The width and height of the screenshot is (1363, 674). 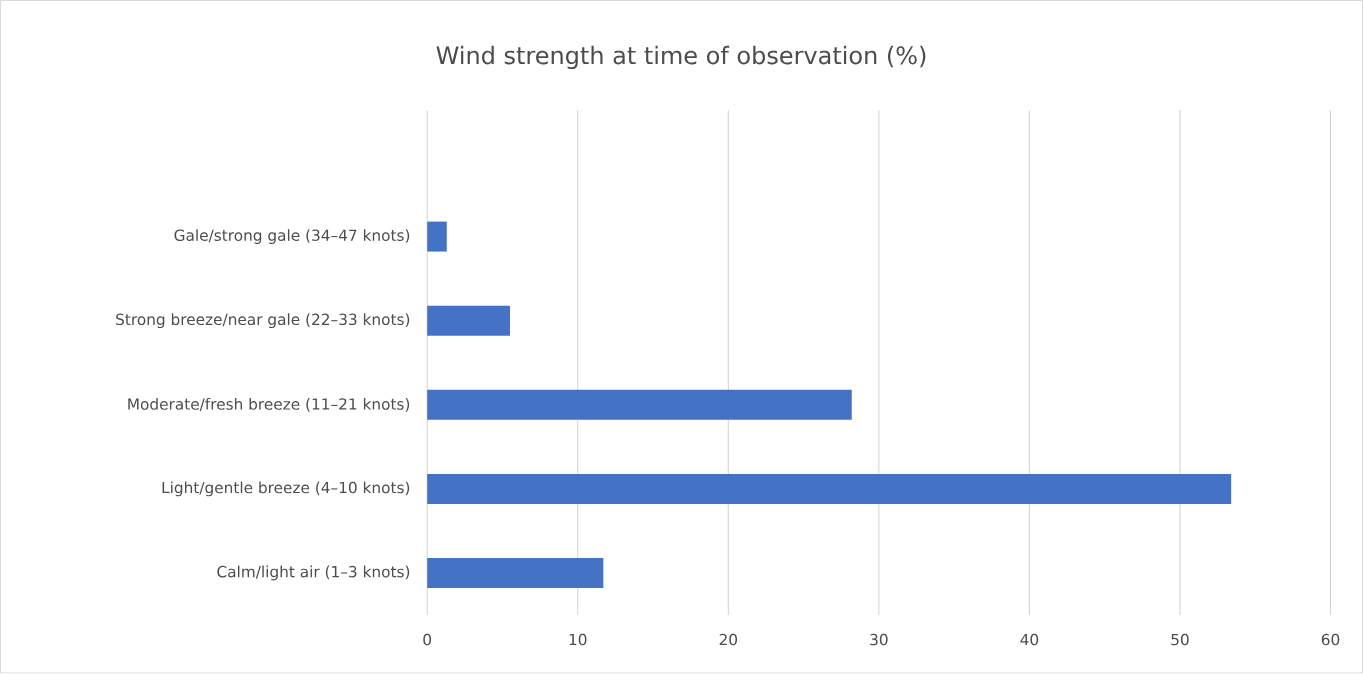 I want to click on y-tick-label: Calm/light air (1–3 knots), so click(x=313, y=573).